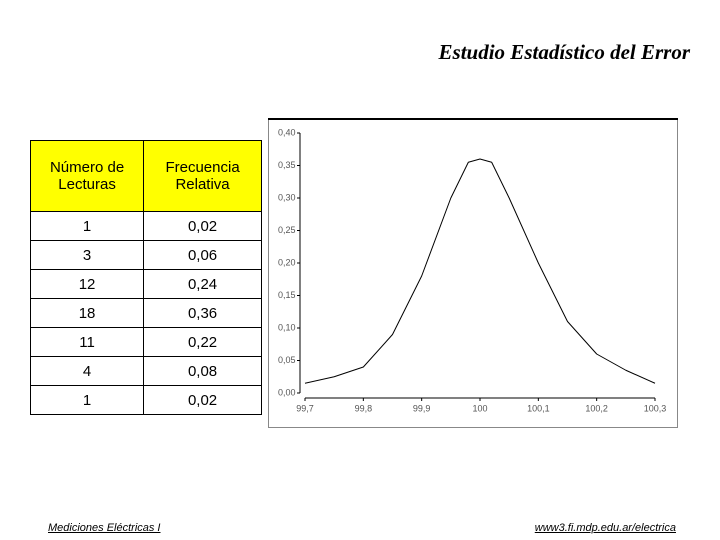 The height and width of the screenshot is (540, 720). I want to click on footer-right: www3.fi.mdp.edu.ar/electrica, so click(605, 528).